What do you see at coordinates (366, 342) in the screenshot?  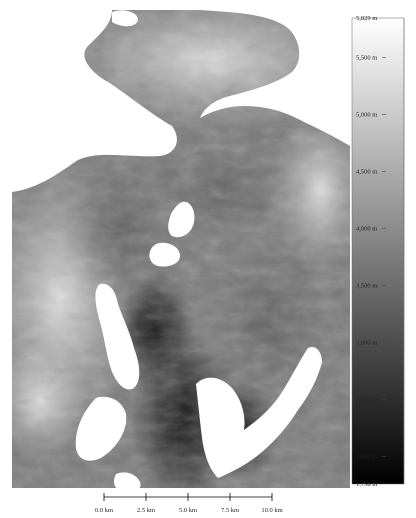 I see `legend-tick-label: 3,000 m` at bounding box center [366, 342].